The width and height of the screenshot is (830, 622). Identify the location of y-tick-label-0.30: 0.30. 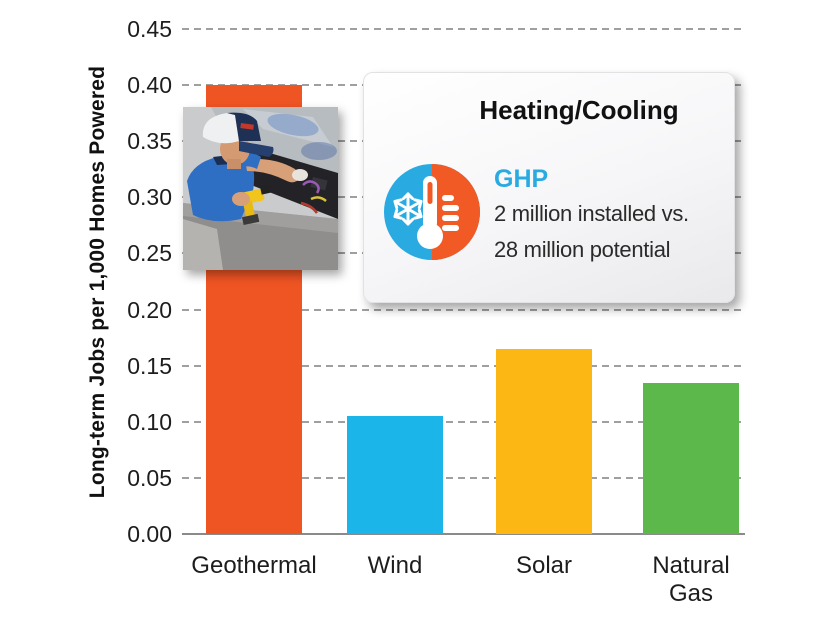
(149, 197).